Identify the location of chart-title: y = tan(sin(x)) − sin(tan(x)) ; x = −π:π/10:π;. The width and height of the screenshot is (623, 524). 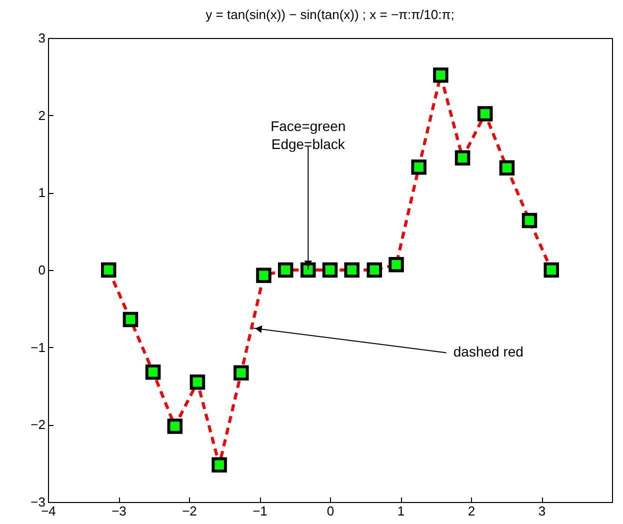
(330, 14).